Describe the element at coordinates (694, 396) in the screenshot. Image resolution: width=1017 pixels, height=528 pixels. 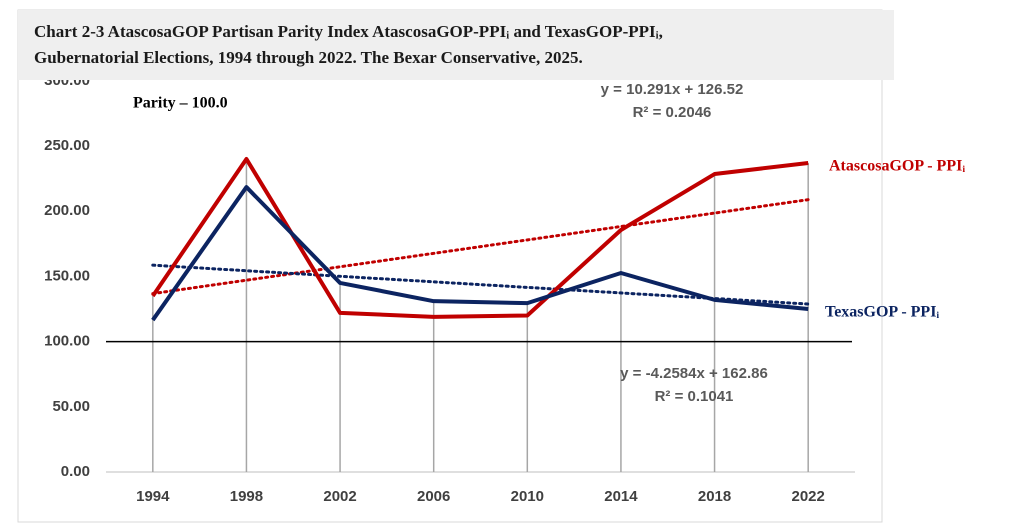
I see `trend-r-squared: R² = 0.1041` at that location.